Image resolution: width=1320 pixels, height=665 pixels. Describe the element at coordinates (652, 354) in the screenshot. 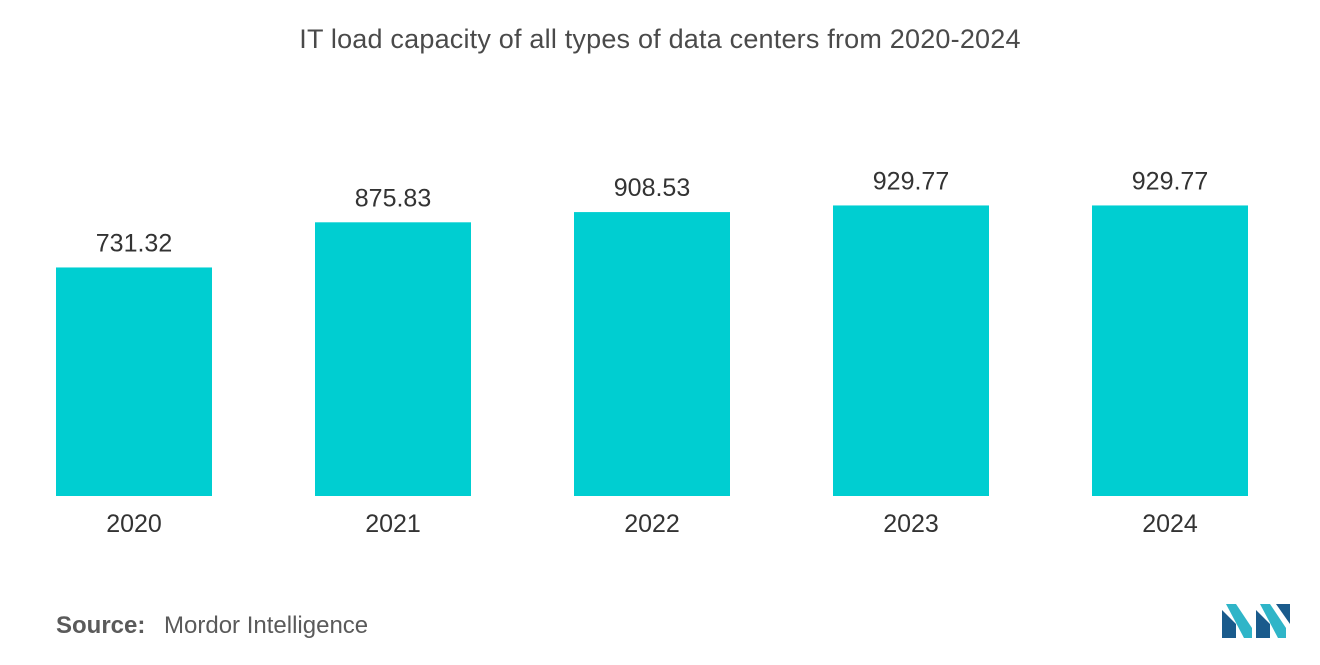

I see `bar-2022` at that location.